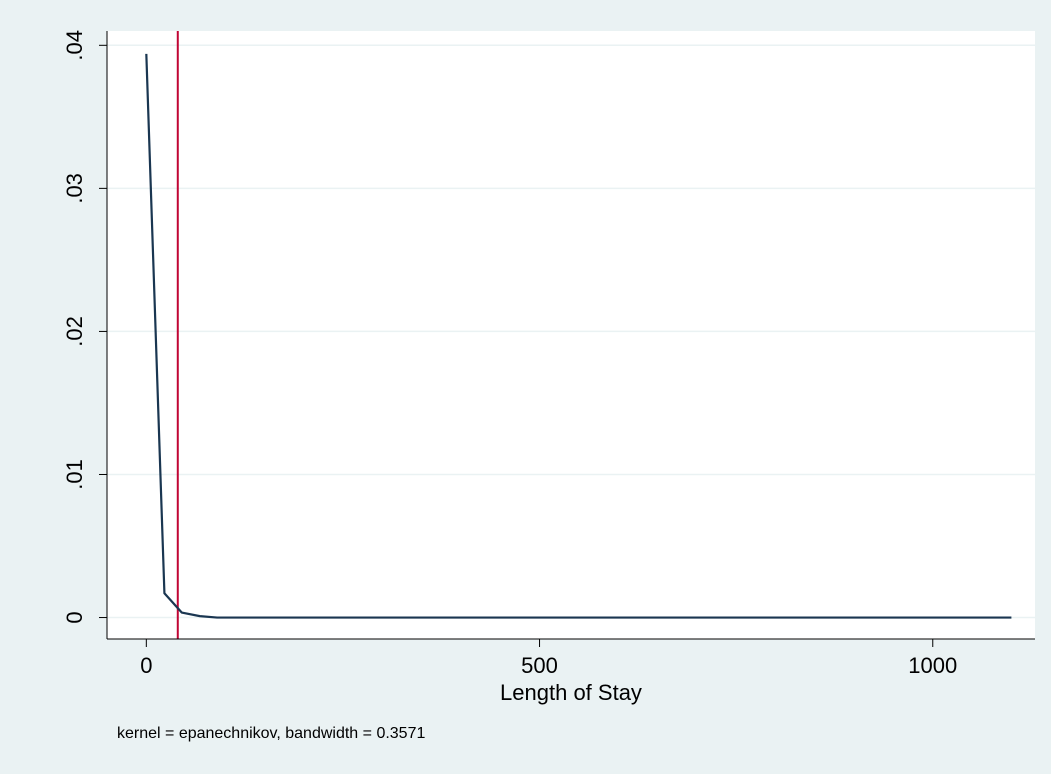 The height and width of the screenshot is (774, 1051). I want to click on x-ticks: 0 500 1000, so click(548, 658).